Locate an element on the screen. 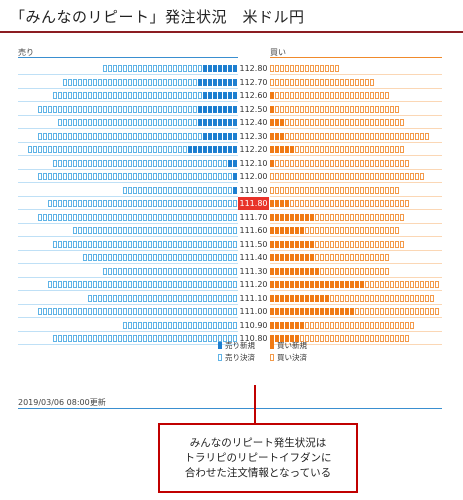 Image resolution: width=463 pixels, height=500 pixels. sell-orders is located at coordinates (143, 203).